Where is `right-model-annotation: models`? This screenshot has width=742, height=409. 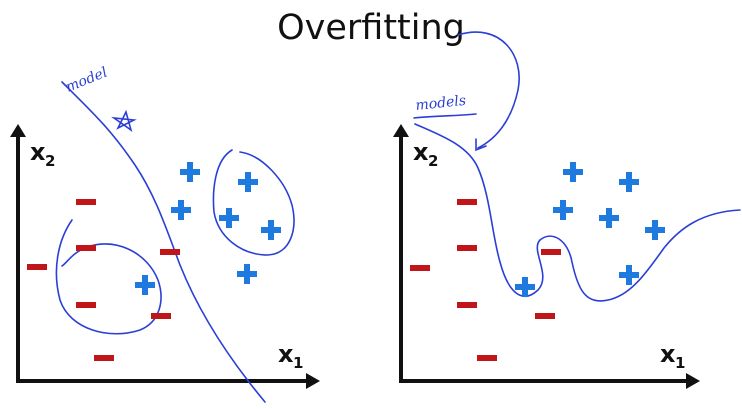
right-model-annotation: models is located at coordinates (441, 103).